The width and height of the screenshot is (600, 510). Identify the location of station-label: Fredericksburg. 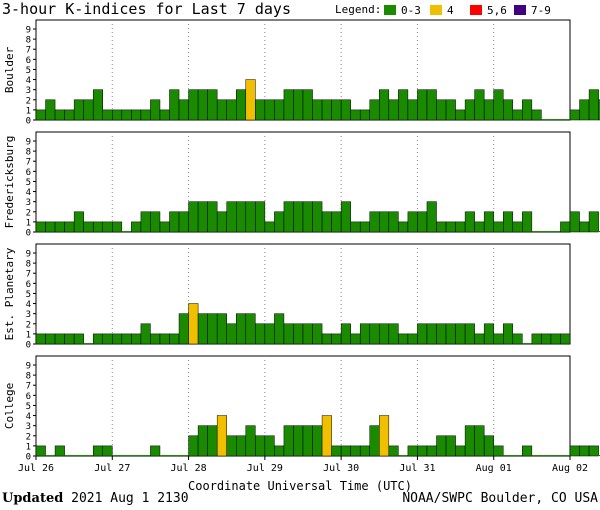
(9, 182).